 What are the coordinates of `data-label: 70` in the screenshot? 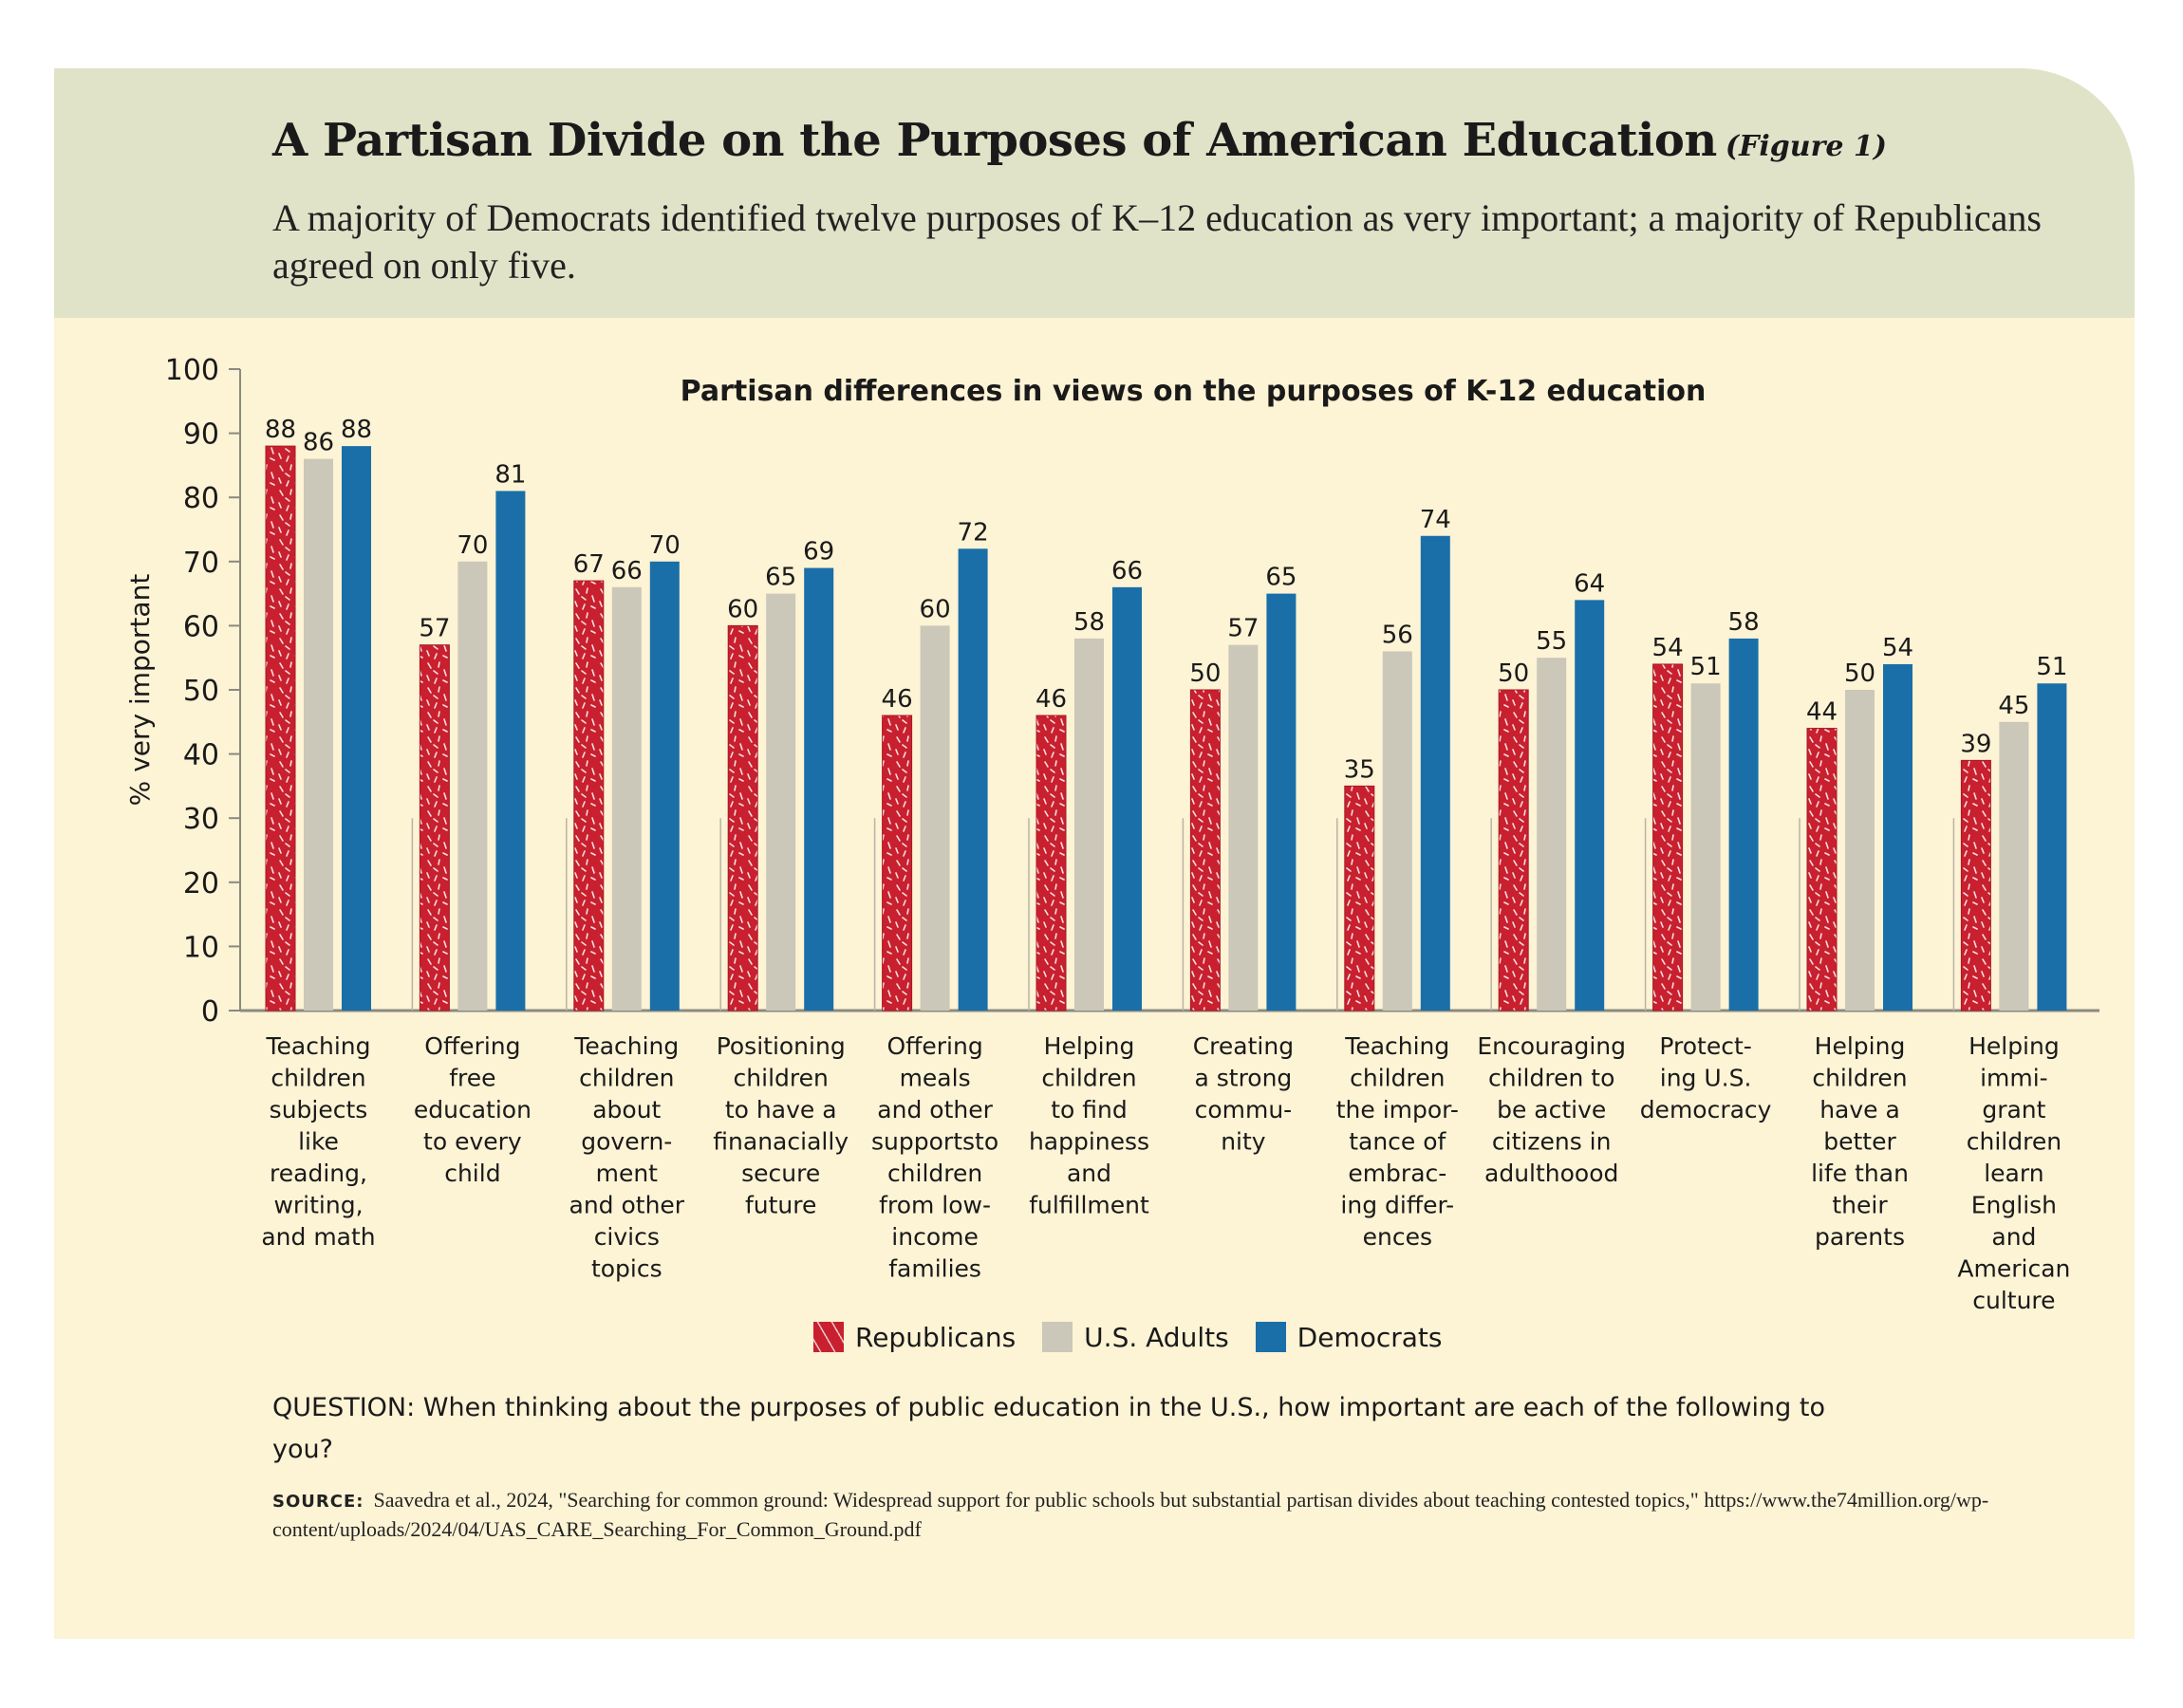 It's located at (665, 545).